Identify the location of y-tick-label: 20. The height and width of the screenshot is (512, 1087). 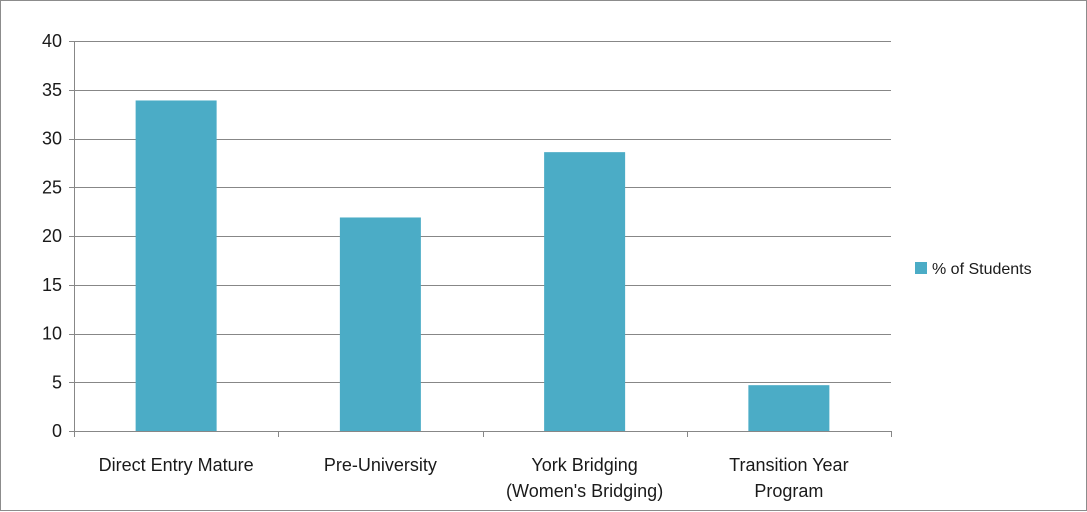
(52, 236).